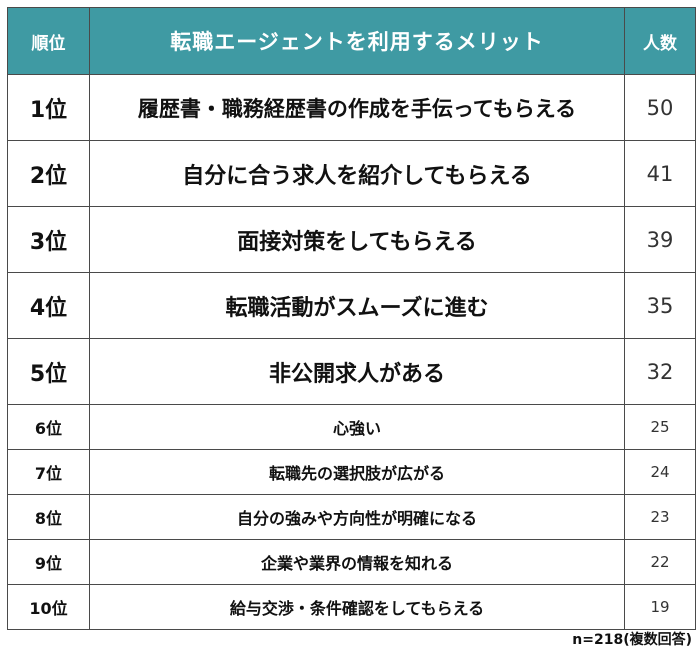 This screenshot has width=700, height=656. What do you see at coordinates (660, 607) in the screenshot?
I see `count-cell: 19` at bounding box center [660, 607].